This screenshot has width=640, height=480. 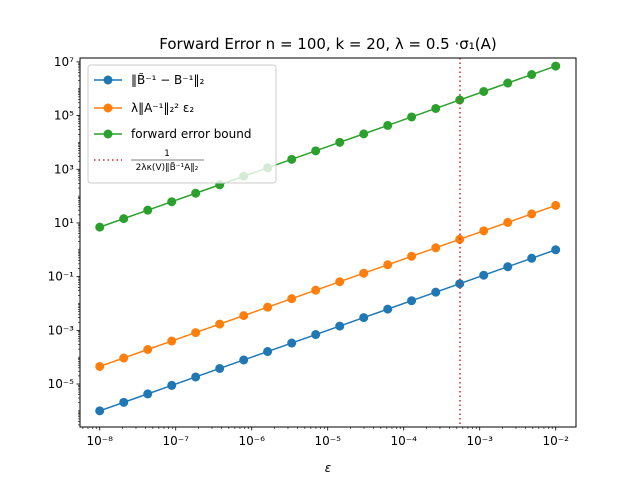 I want to click on legend-box, so click(x=182, y=124).